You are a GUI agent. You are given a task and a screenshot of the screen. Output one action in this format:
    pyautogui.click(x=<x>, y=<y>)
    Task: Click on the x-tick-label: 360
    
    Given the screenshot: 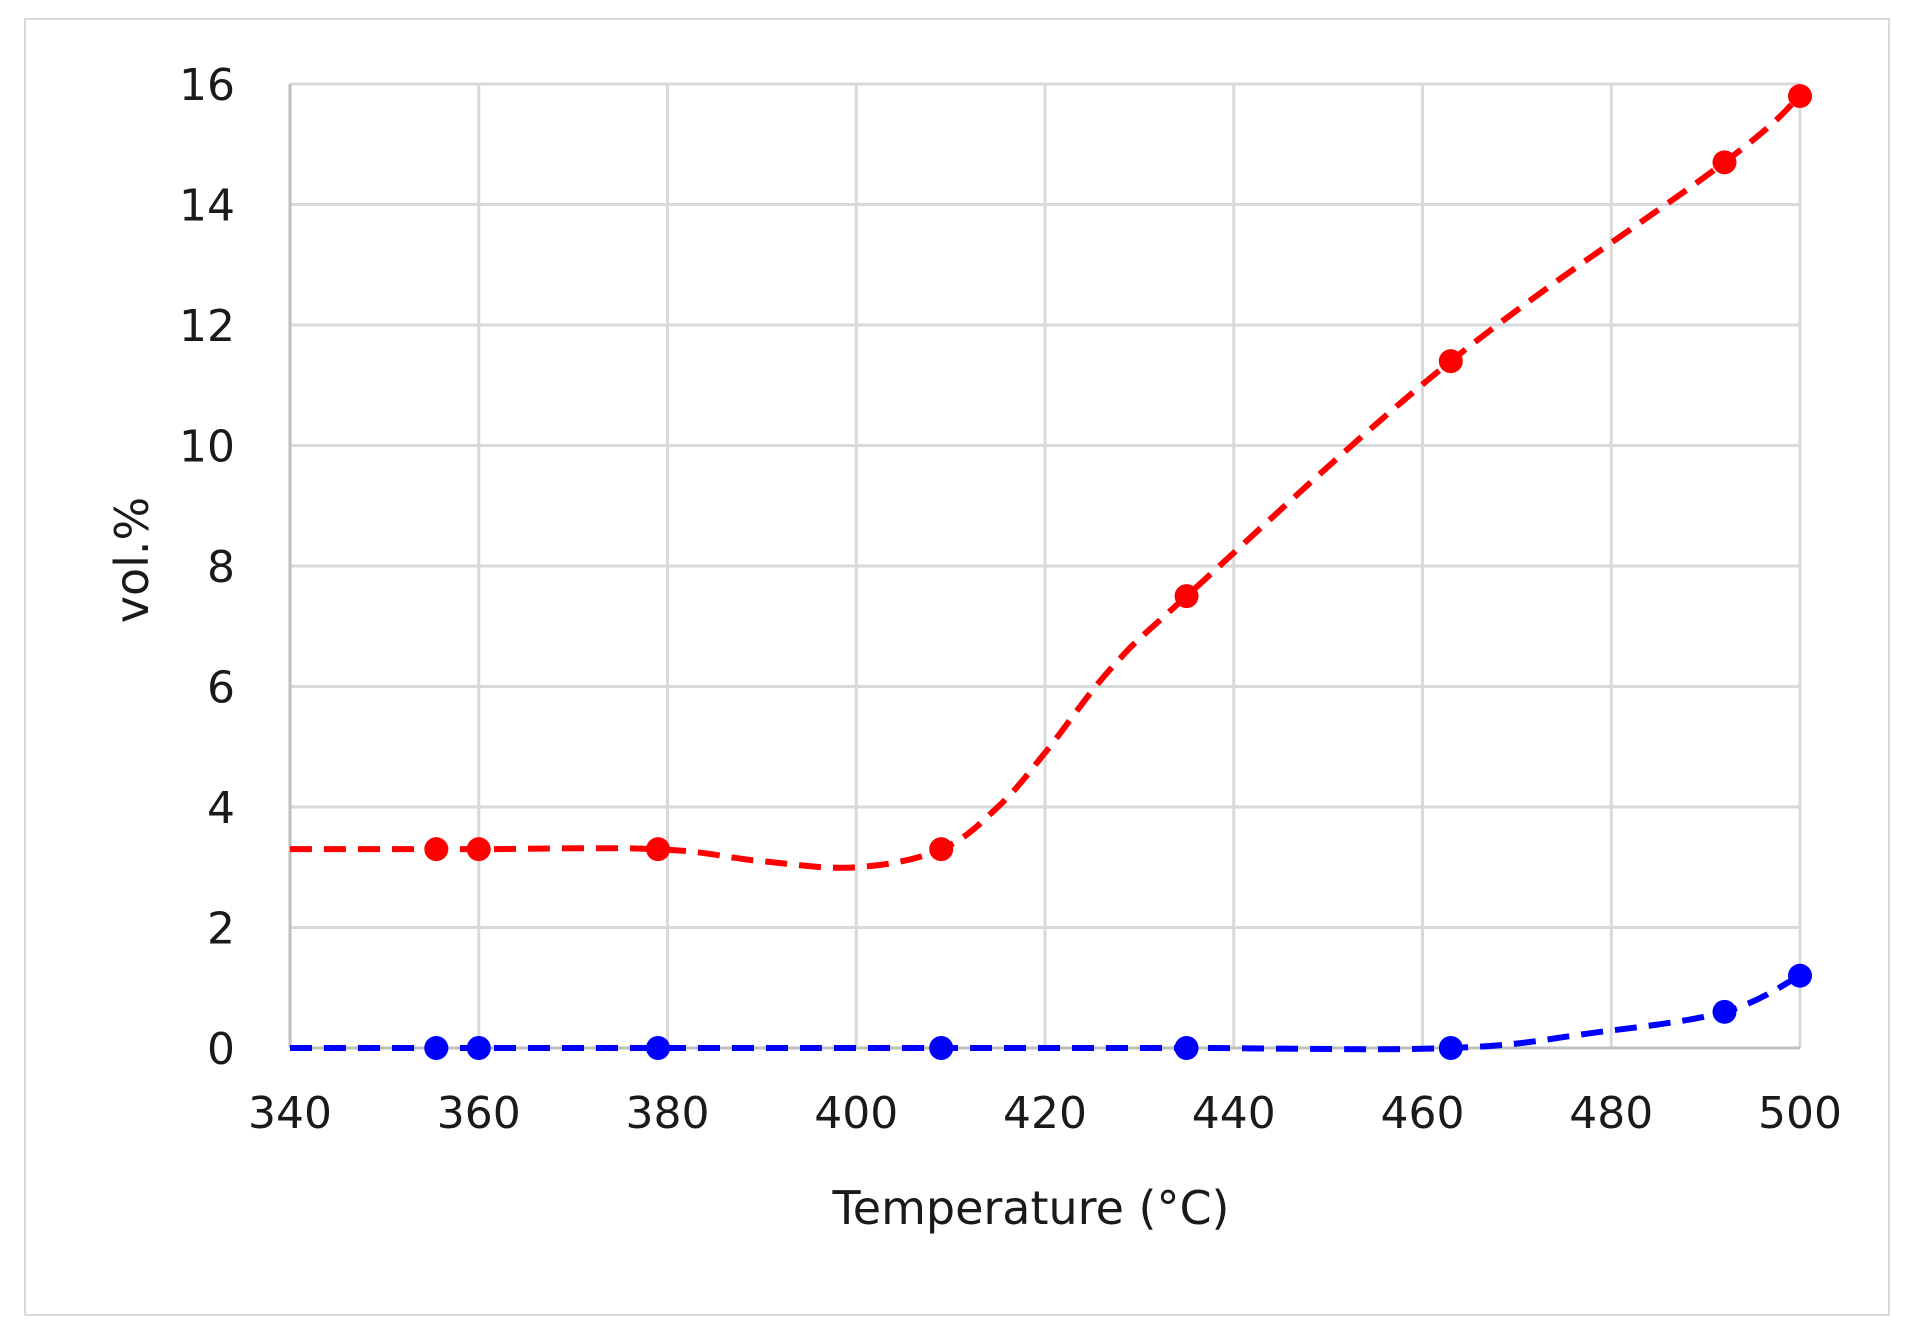 What is the action you would take?
    pyautogui.click(x=479, y=1113)
    